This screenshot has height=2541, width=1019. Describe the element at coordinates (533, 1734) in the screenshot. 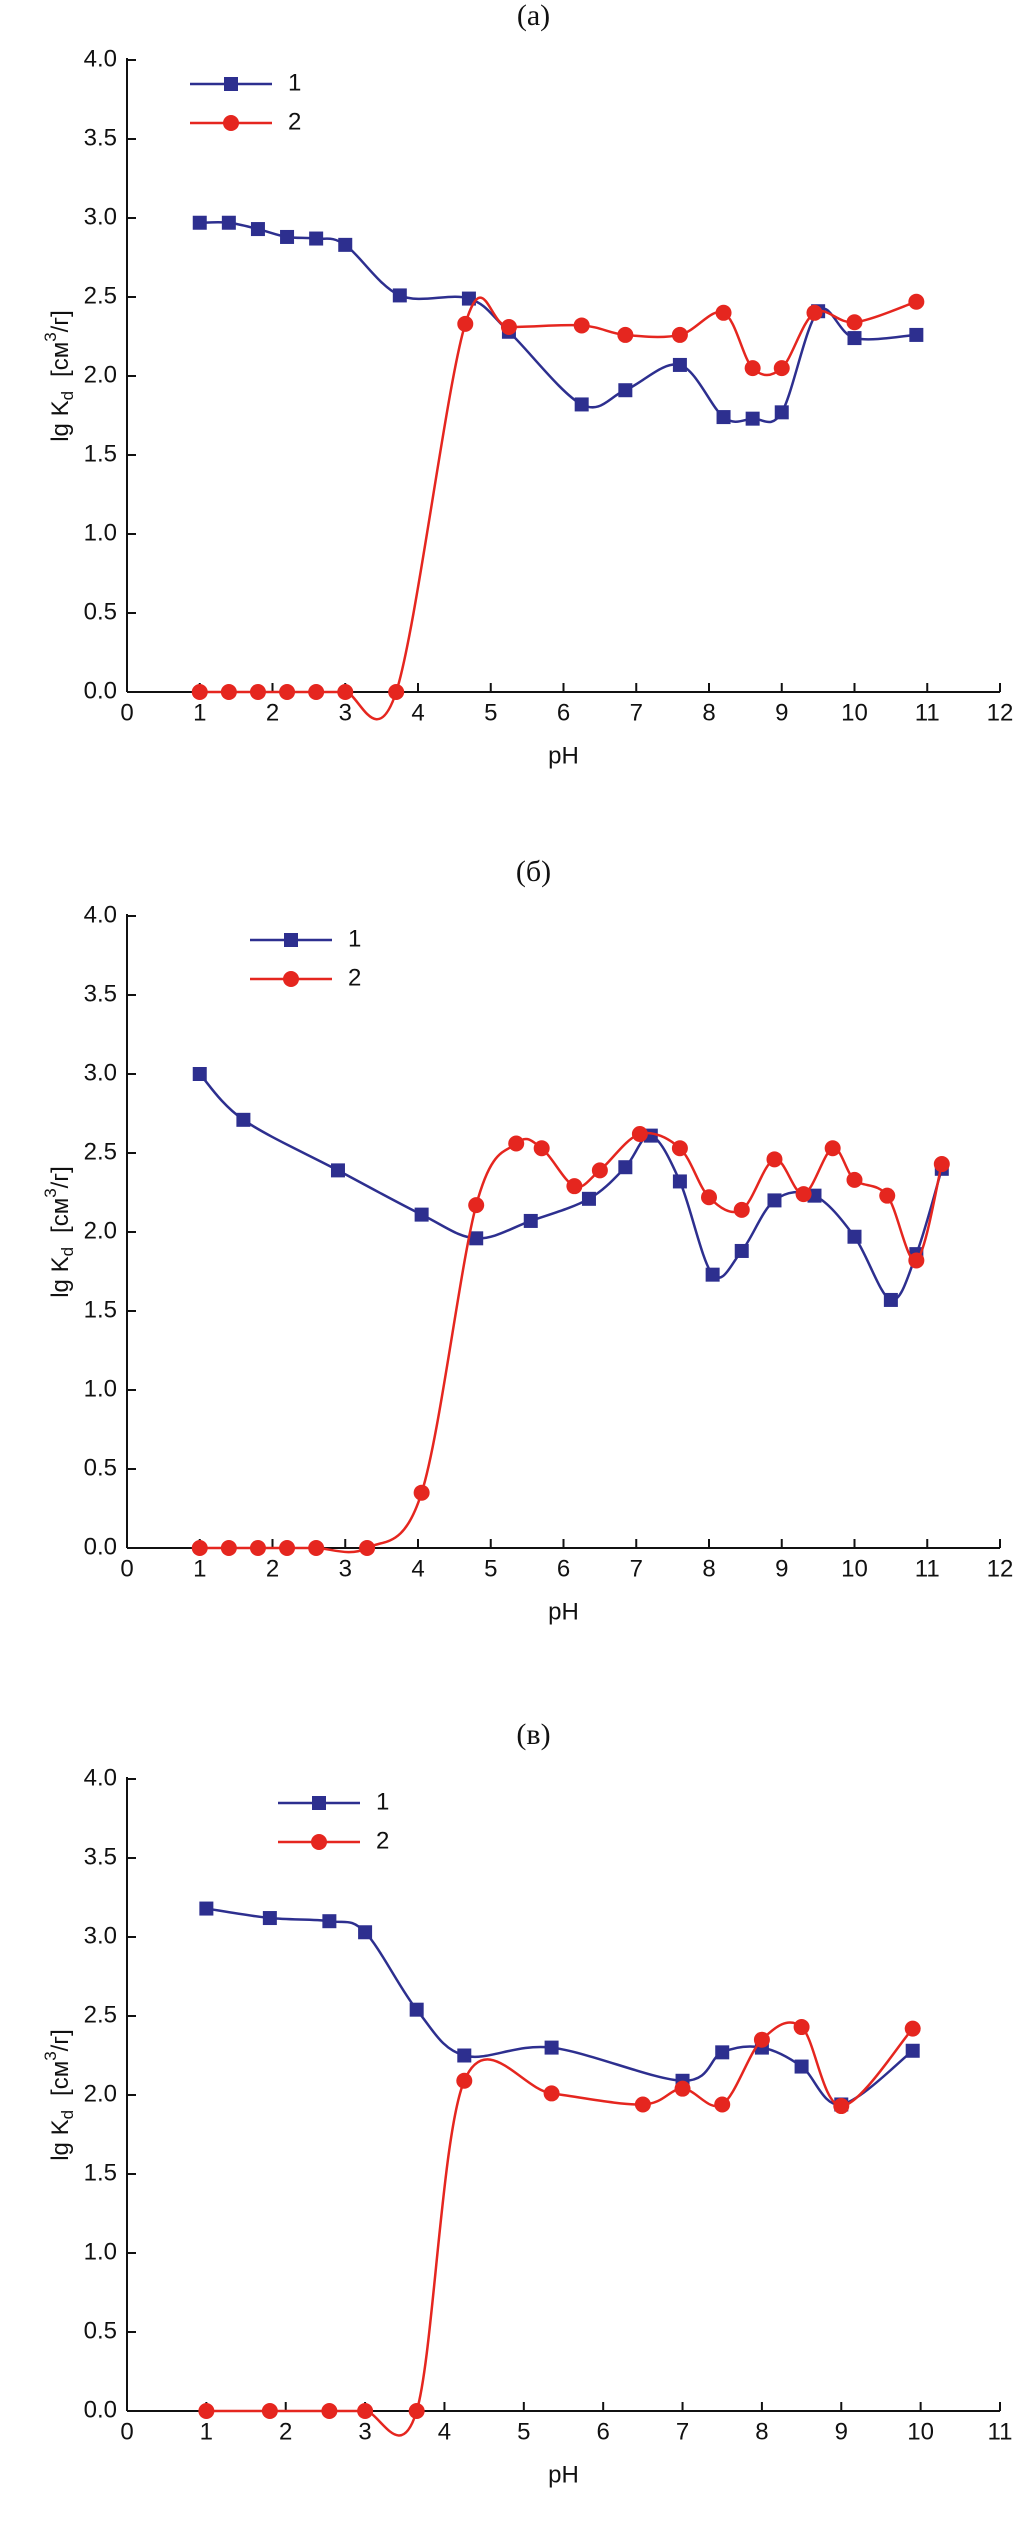

I see `chart-title: (в)` at that location.